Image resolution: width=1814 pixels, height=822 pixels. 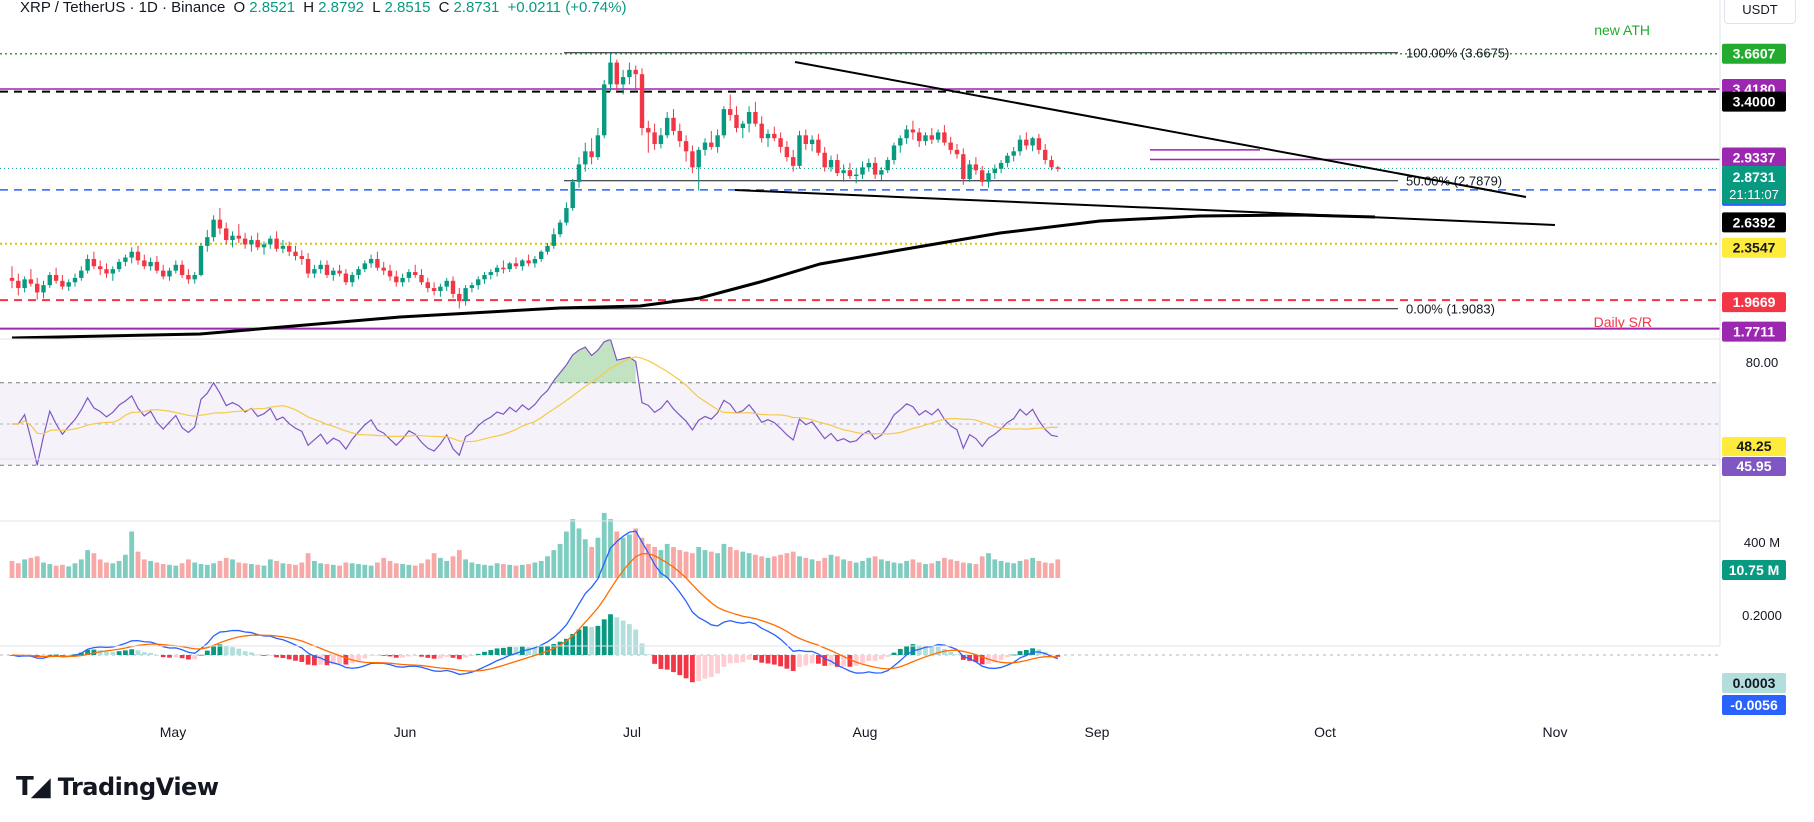 What do you see at coordinates (1325, 732) in the screenshot?
I see `time-tick-oct: Oct` at bounding box center [1325, 732].